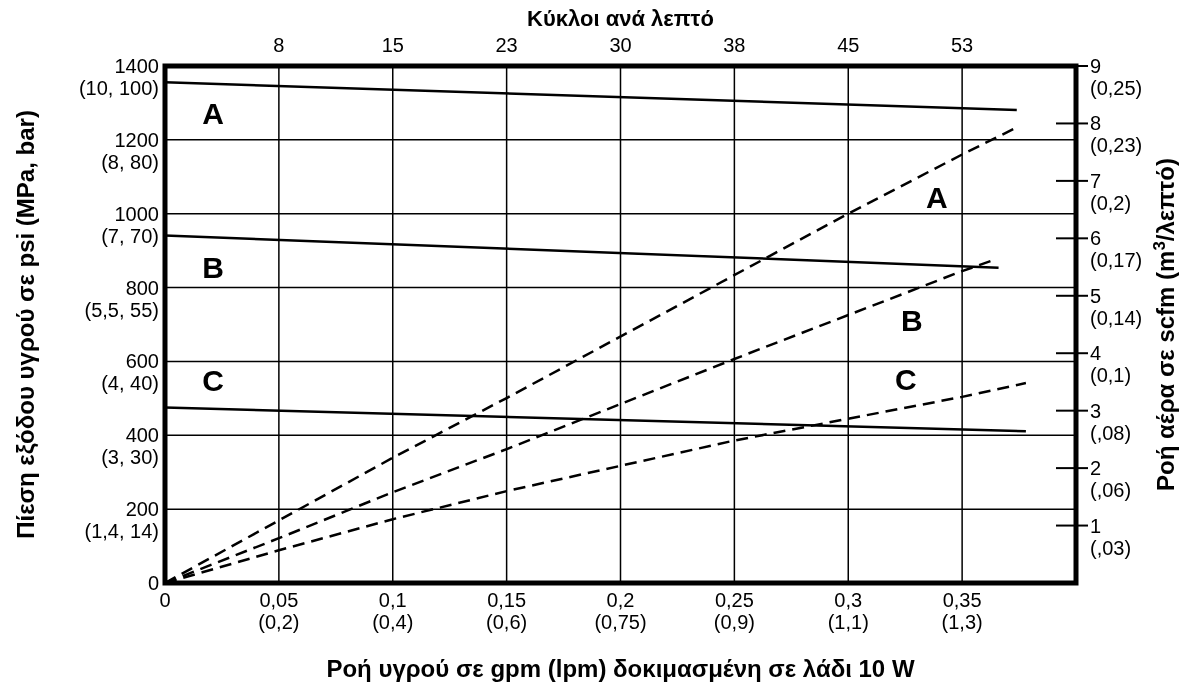 The image size is (1196, 693). I want to click on text: (5,5, 55), so click(121, 309).